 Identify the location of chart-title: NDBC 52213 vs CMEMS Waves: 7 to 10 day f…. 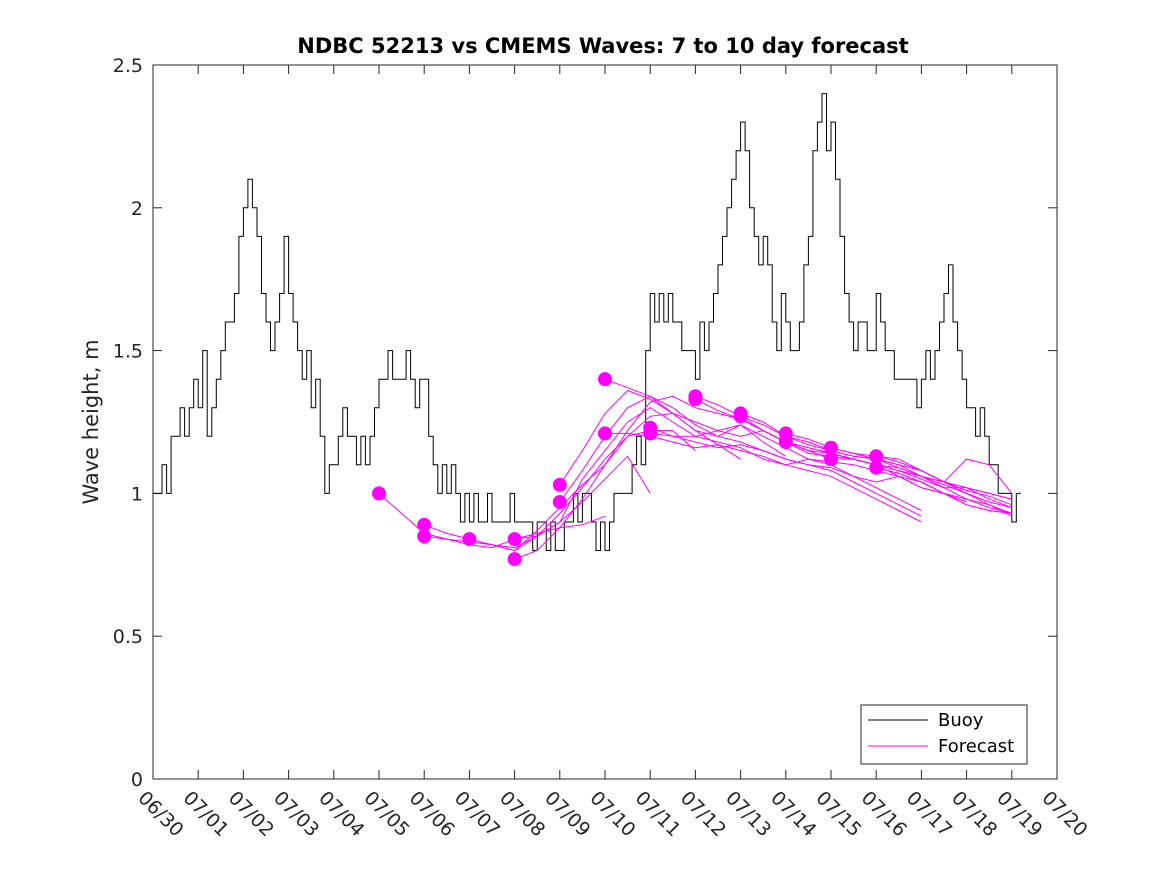
(602, 46).